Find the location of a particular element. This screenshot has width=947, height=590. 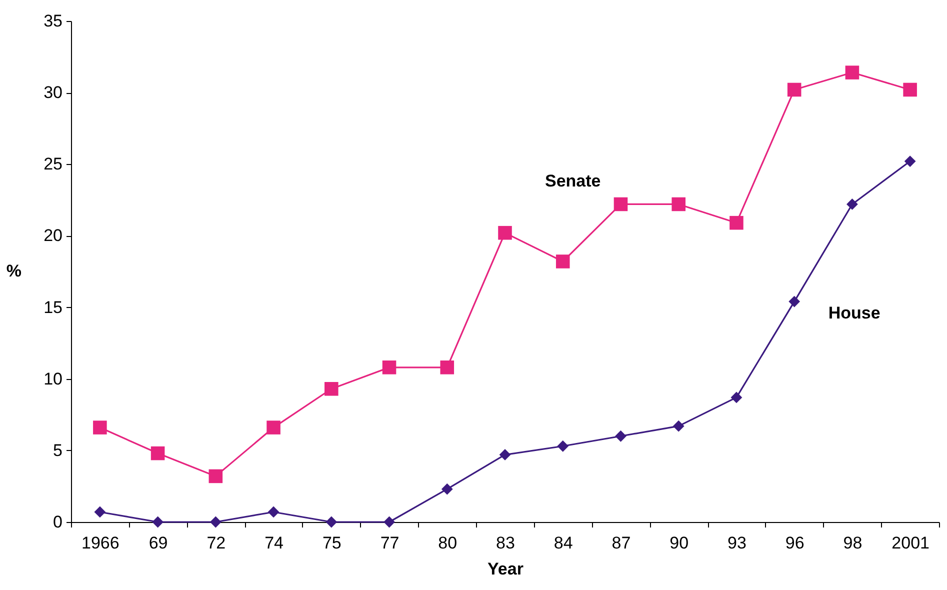

x-tick-label: 87 is located at coordinates (621, 543).